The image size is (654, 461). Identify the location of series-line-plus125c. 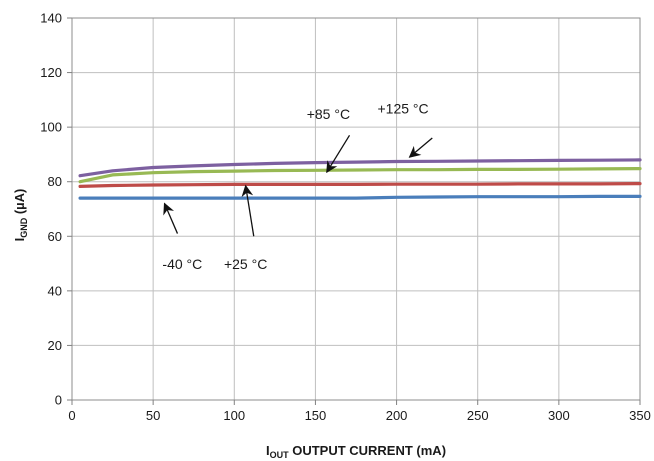
(360, 168).